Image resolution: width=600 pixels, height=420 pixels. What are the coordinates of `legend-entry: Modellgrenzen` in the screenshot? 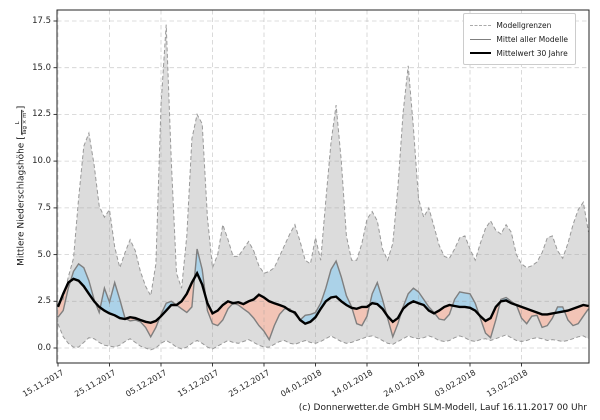 It's located at (519, 25).